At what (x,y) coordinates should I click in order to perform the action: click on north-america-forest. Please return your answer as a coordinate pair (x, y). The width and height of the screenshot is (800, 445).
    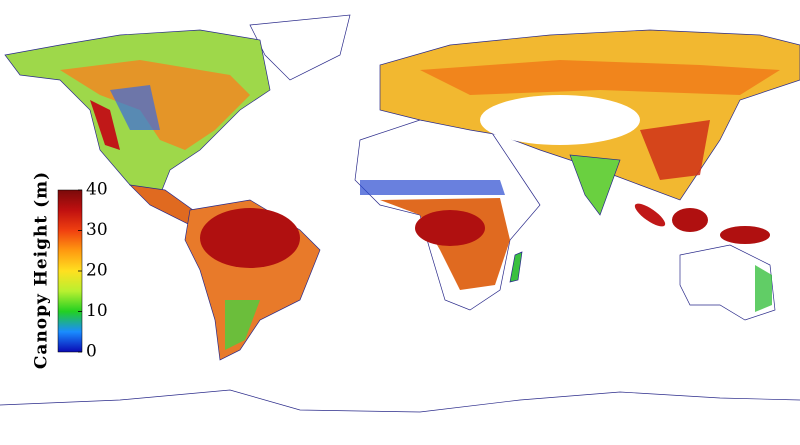
    Looking at the image, I should click on (155, 105).